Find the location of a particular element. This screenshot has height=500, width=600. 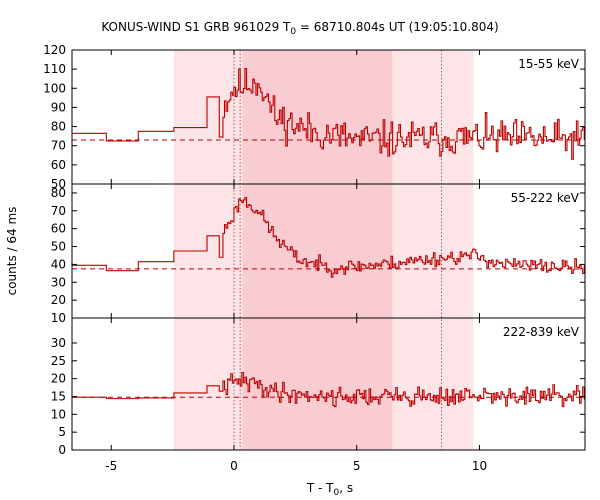

x-tick-label-3: 10 is located at coordinates (479, 466).